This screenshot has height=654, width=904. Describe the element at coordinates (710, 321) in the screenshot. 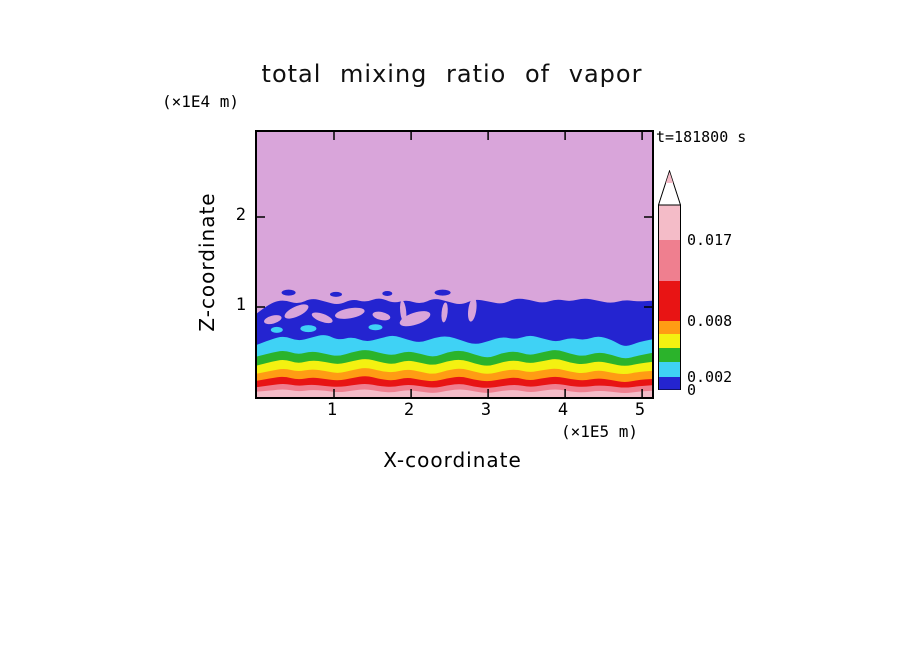

I see `colorbar-level-label: 0.008` at that location.